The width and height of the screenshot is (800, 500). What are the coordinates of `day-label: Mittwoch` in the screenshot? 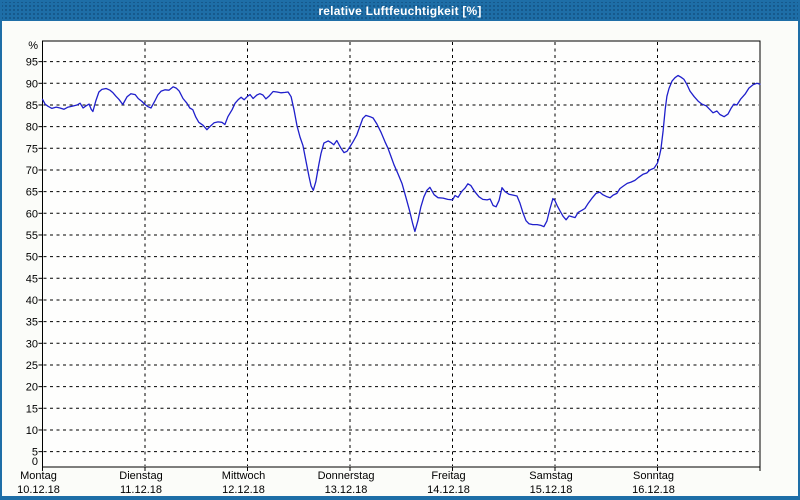 It's located at (243, 476).